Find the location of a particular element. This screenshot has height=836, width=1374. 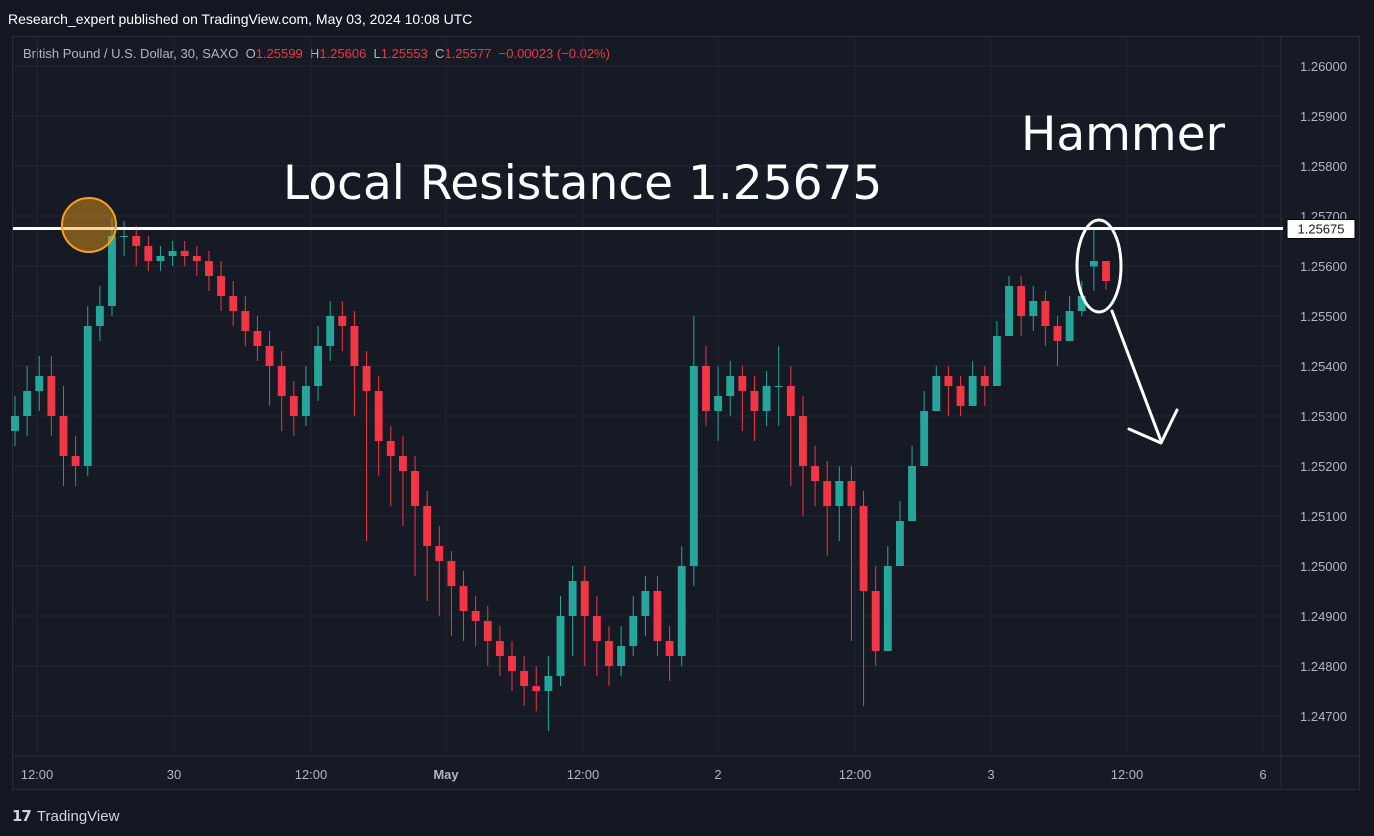

hammer-ellipse is located at coordinates (1099, 266).